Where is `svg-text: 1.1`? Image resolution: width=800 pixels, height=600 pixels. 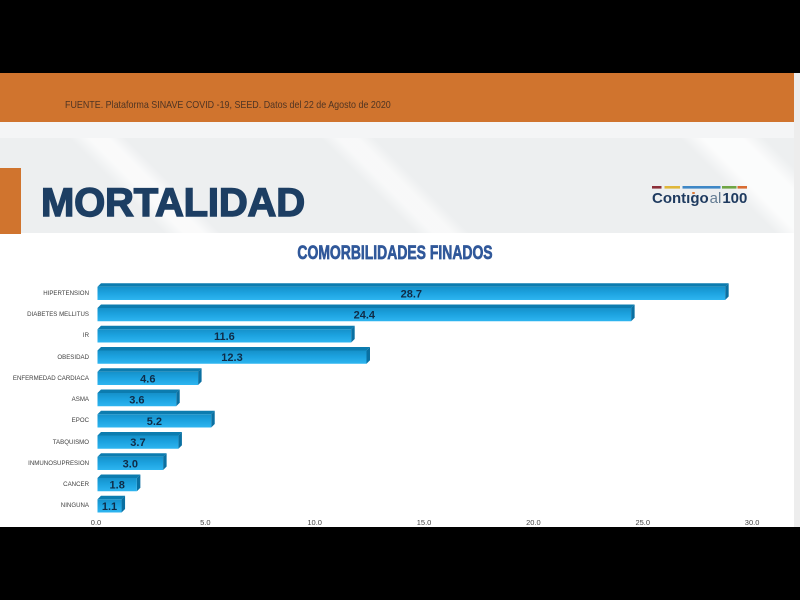
svg-text: 1.1 is located at coordinates (109, 507).